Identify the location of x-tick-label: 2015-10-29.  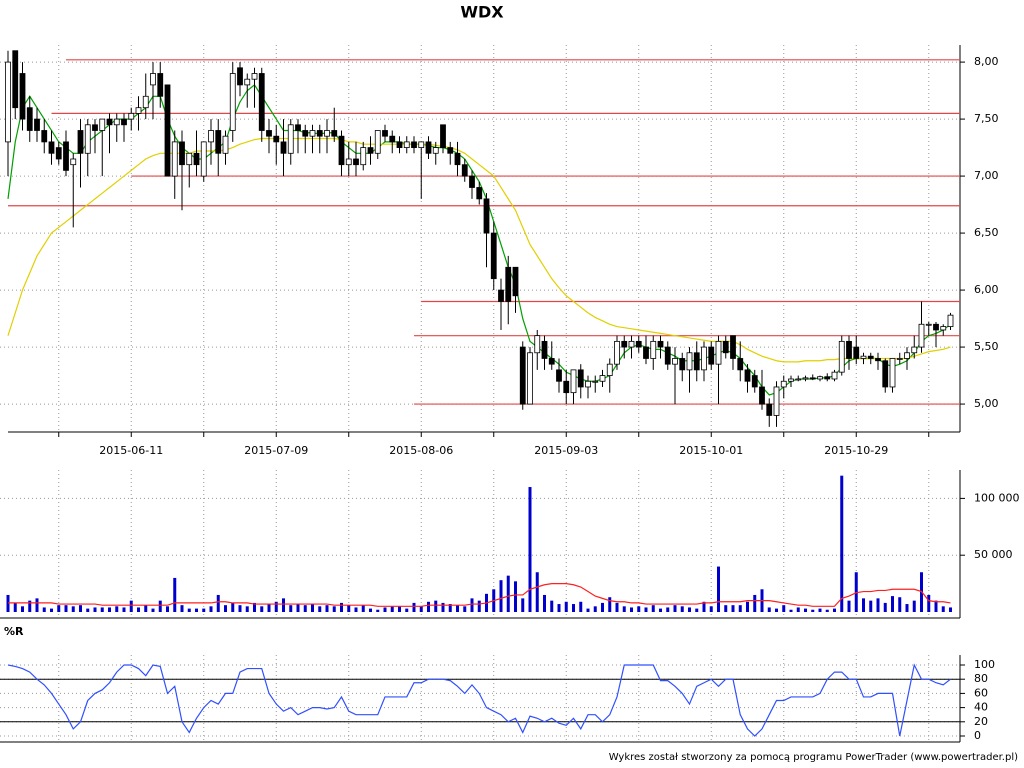
(856, 450).